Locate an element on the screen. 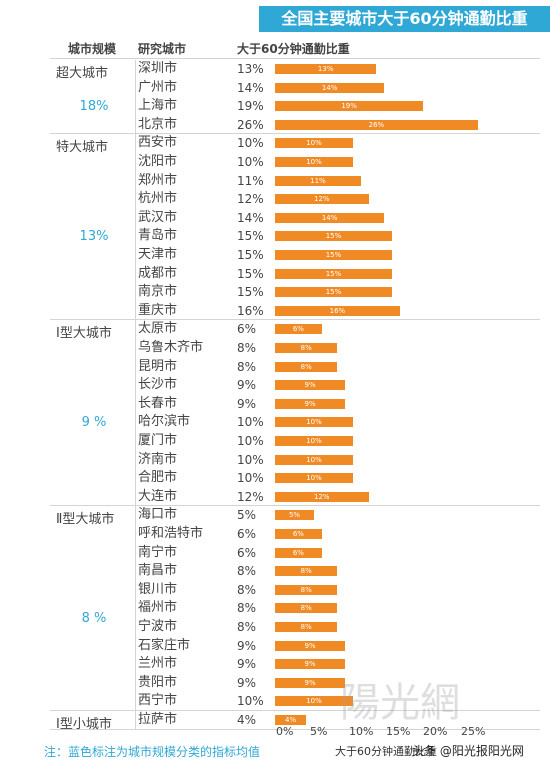  x-tick-label: 20% is located at coordinates (435, 731).